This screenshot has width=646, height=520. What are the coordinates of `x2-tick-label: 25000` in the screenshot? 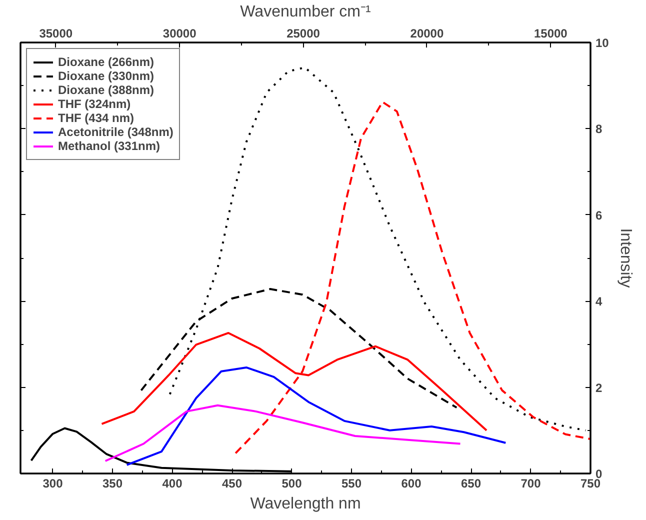 It's located at (303, 33).